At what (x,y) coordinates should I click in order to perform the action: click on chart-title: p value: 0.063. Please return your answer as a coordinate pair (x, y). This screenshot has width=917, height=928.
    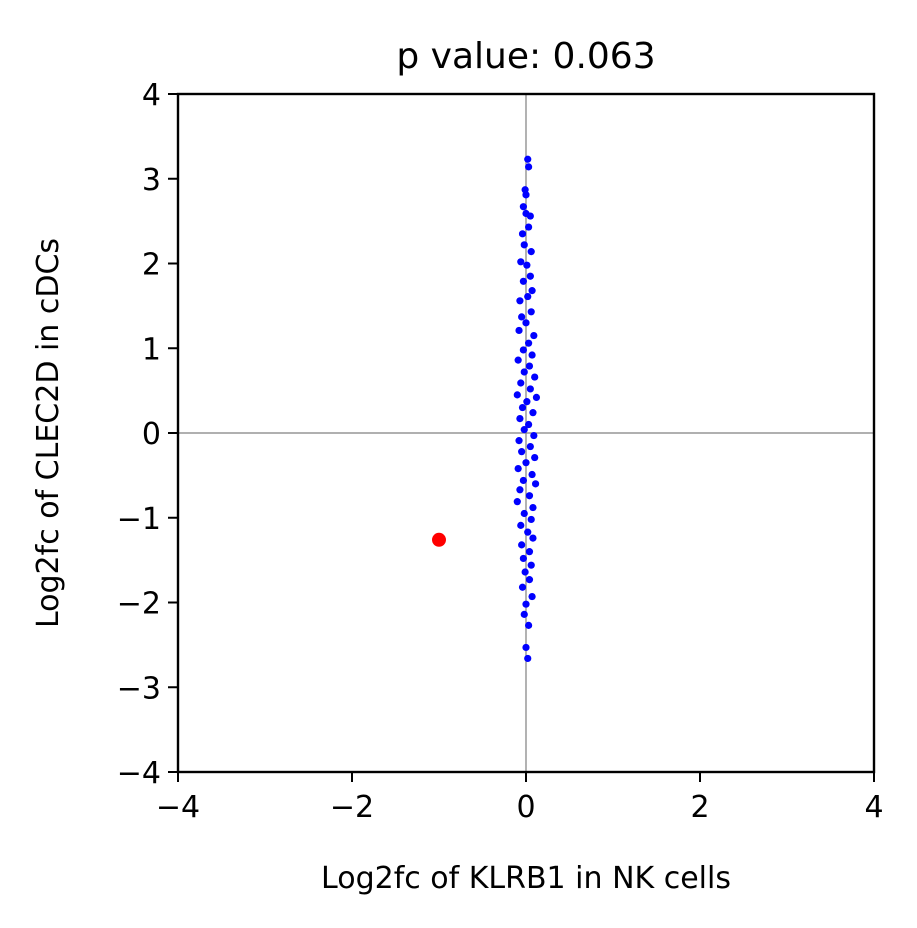
    Looking at the image, I should click on (525, 56).